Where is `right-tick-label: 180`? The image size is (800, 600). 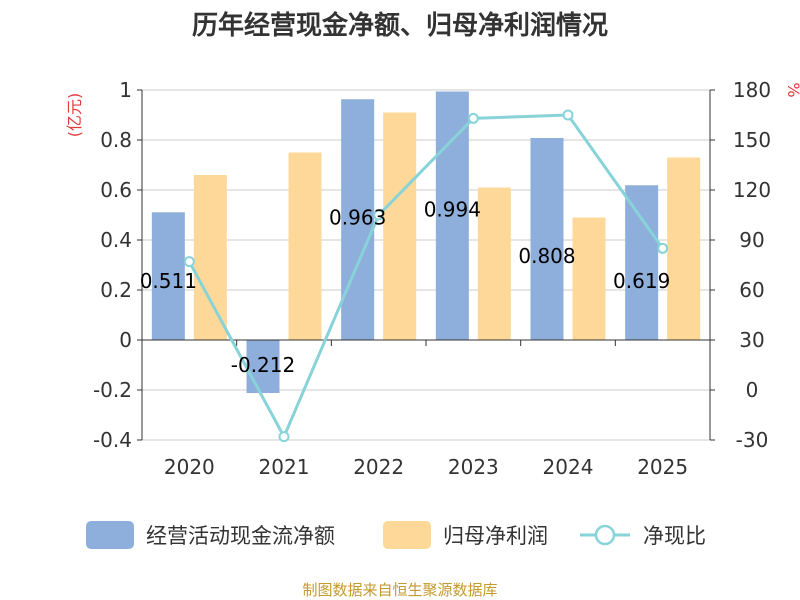 right-tick-label: 180 is located at coordinates (752, 90).